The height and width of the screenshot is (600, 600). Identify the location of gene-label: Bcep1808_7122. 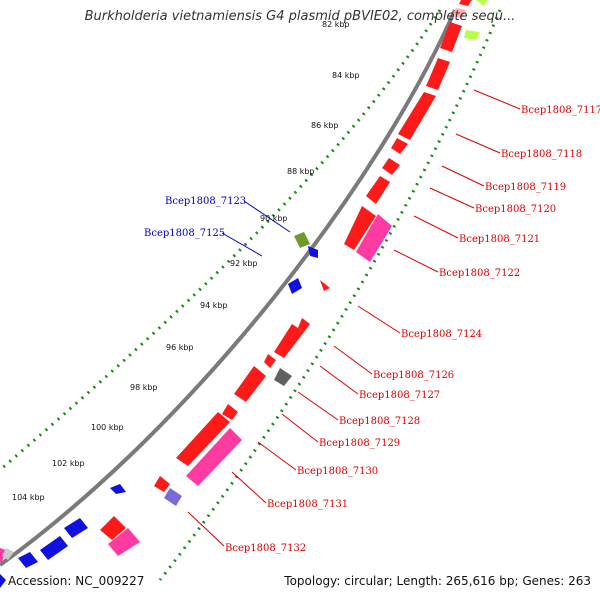
(479, 273).